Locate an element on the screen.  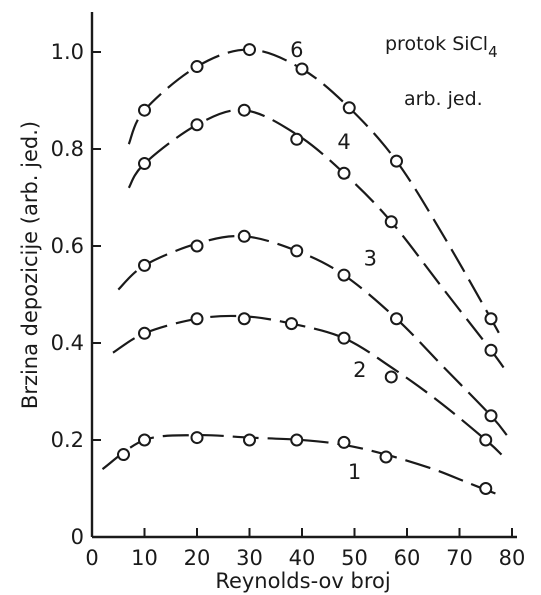
curve-label-3: 3 is located at coordinates (370, 258).